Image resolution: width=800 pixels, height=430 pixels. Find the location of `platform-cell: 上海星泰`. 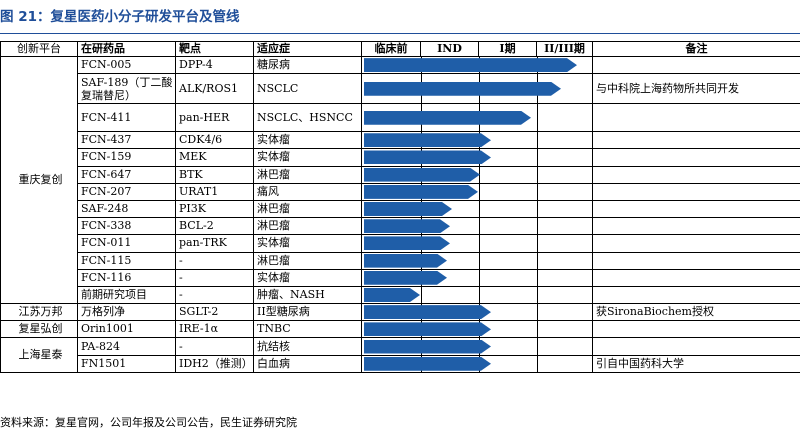

platform-cell: 上海星泰 is located at coordinates (39, 355).